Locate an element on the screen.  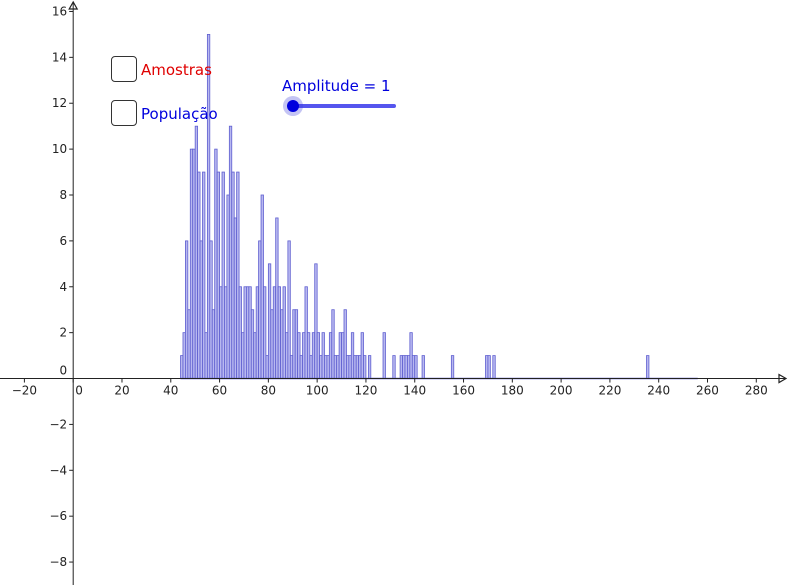
y-tick-label: 2 is located at coordinates (64, 333).